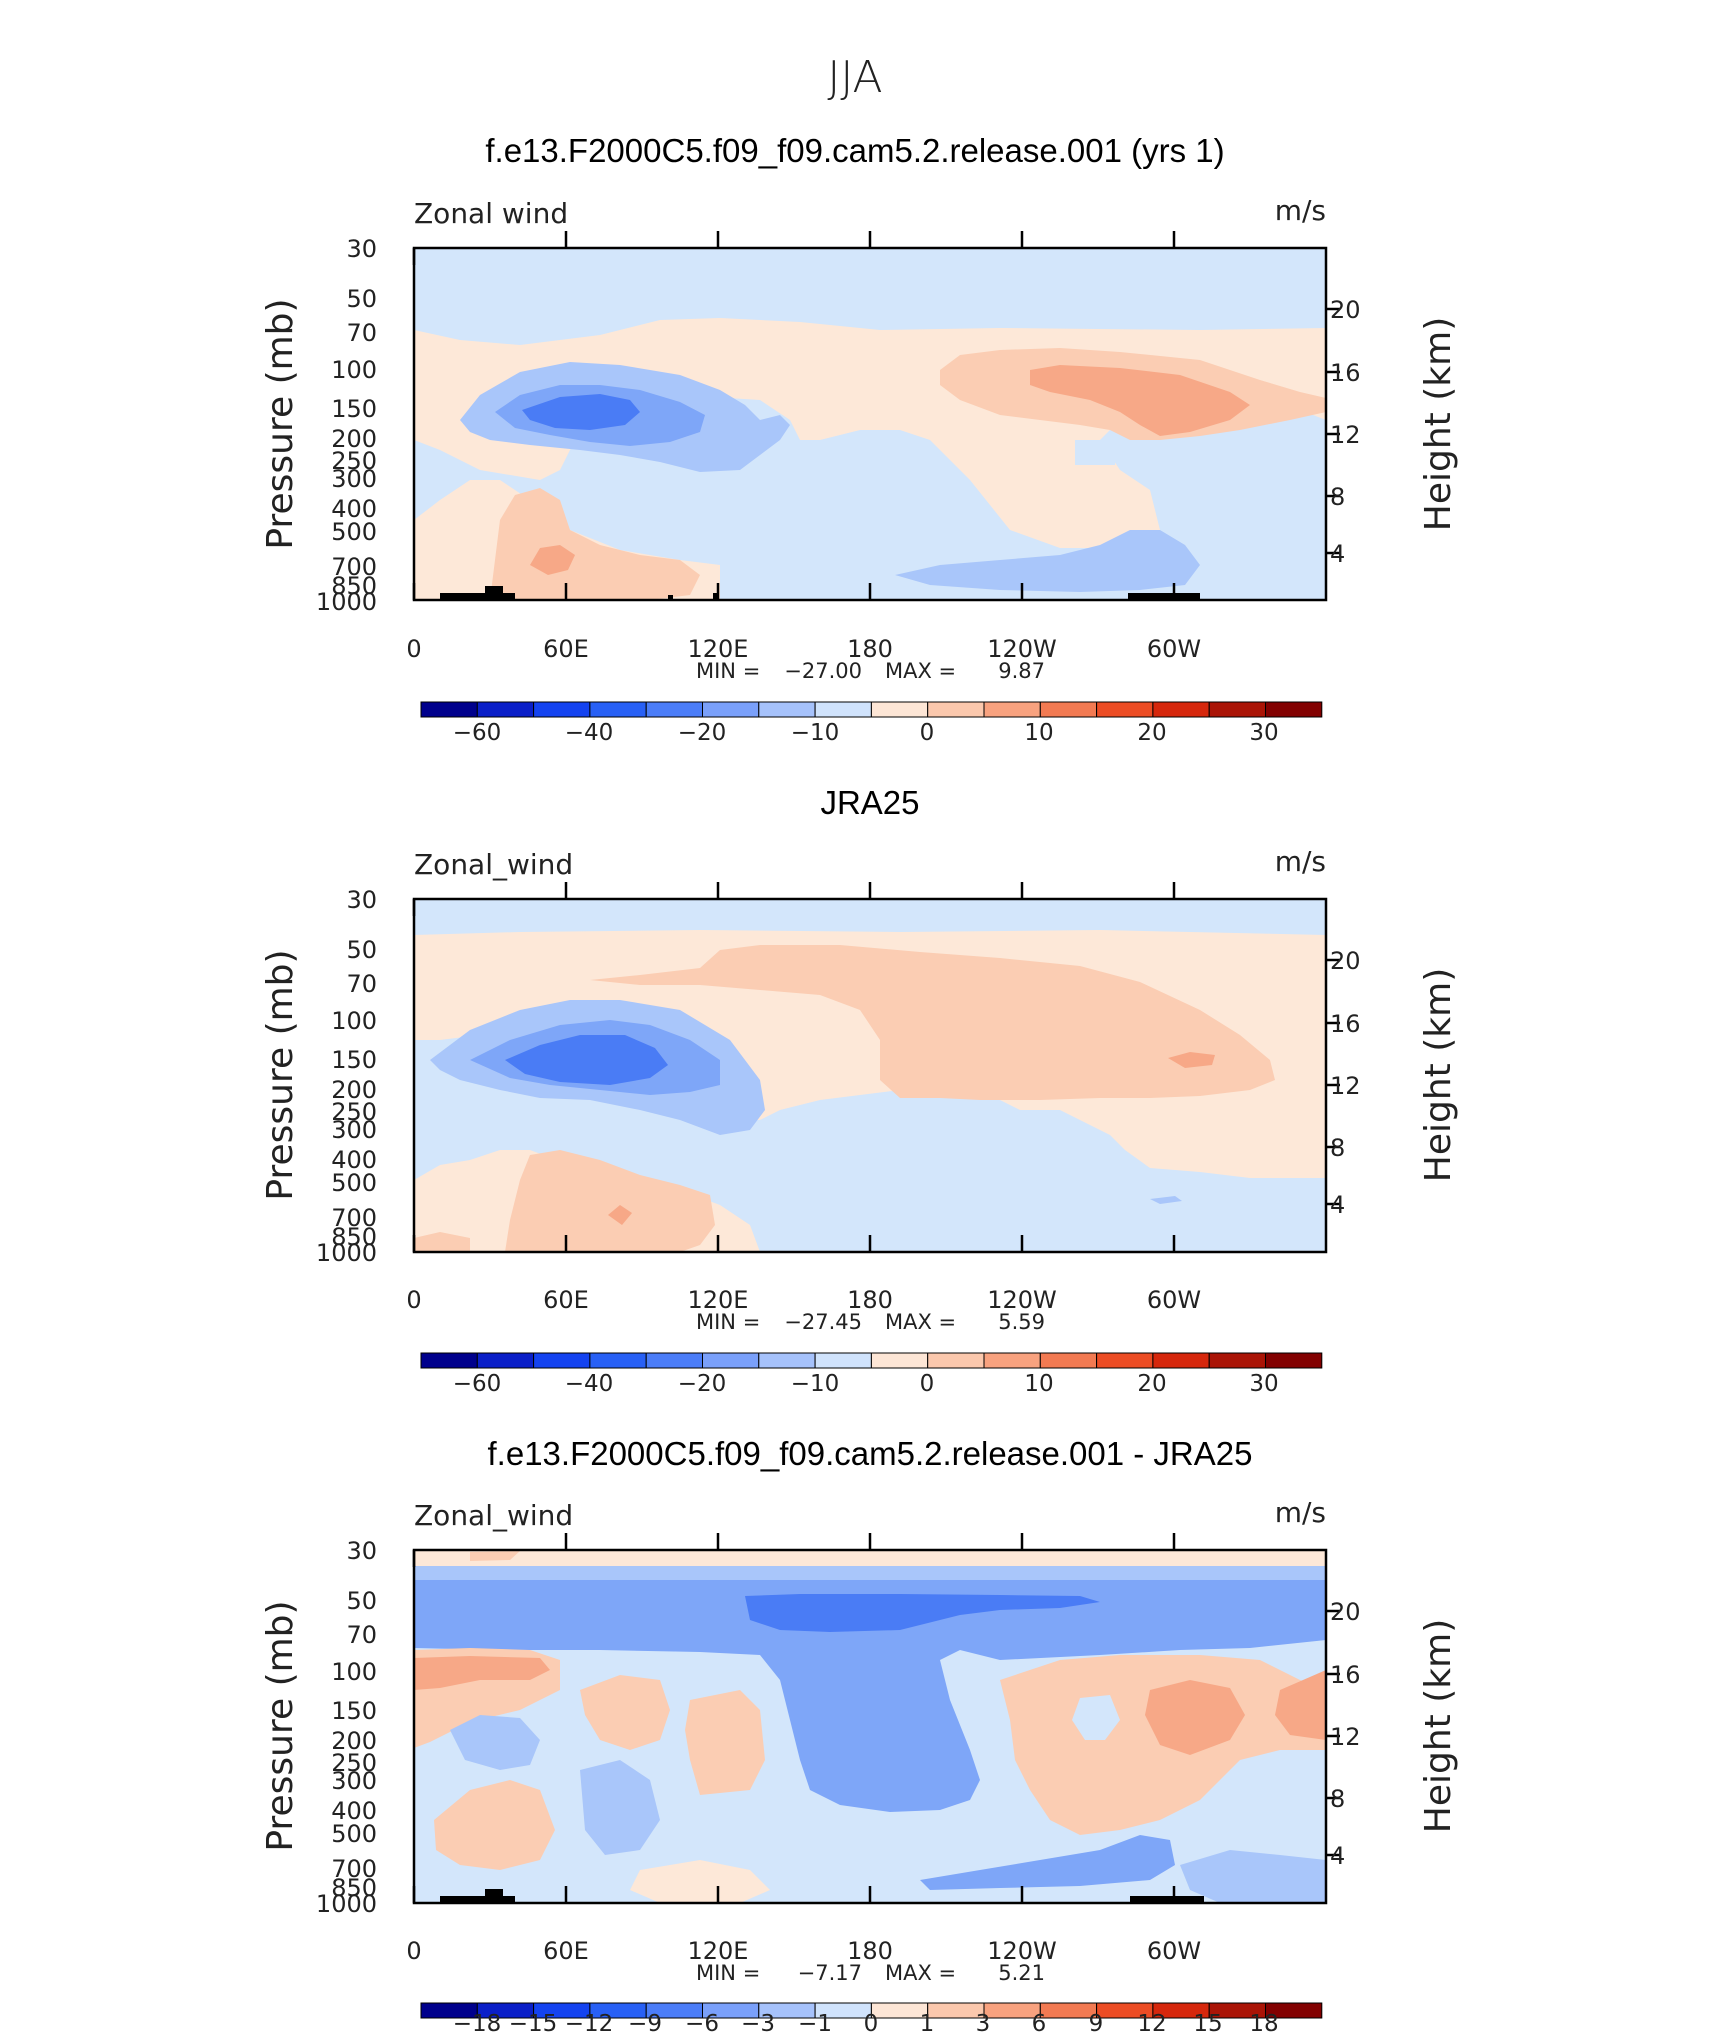 This screenshot has height=2038, width=1710. I want to click on colorbar-label: 30, so click(1263, 1384).